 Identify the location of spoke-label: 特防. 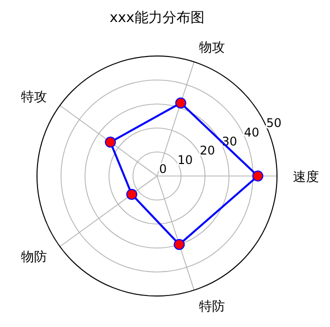
(212, 306).